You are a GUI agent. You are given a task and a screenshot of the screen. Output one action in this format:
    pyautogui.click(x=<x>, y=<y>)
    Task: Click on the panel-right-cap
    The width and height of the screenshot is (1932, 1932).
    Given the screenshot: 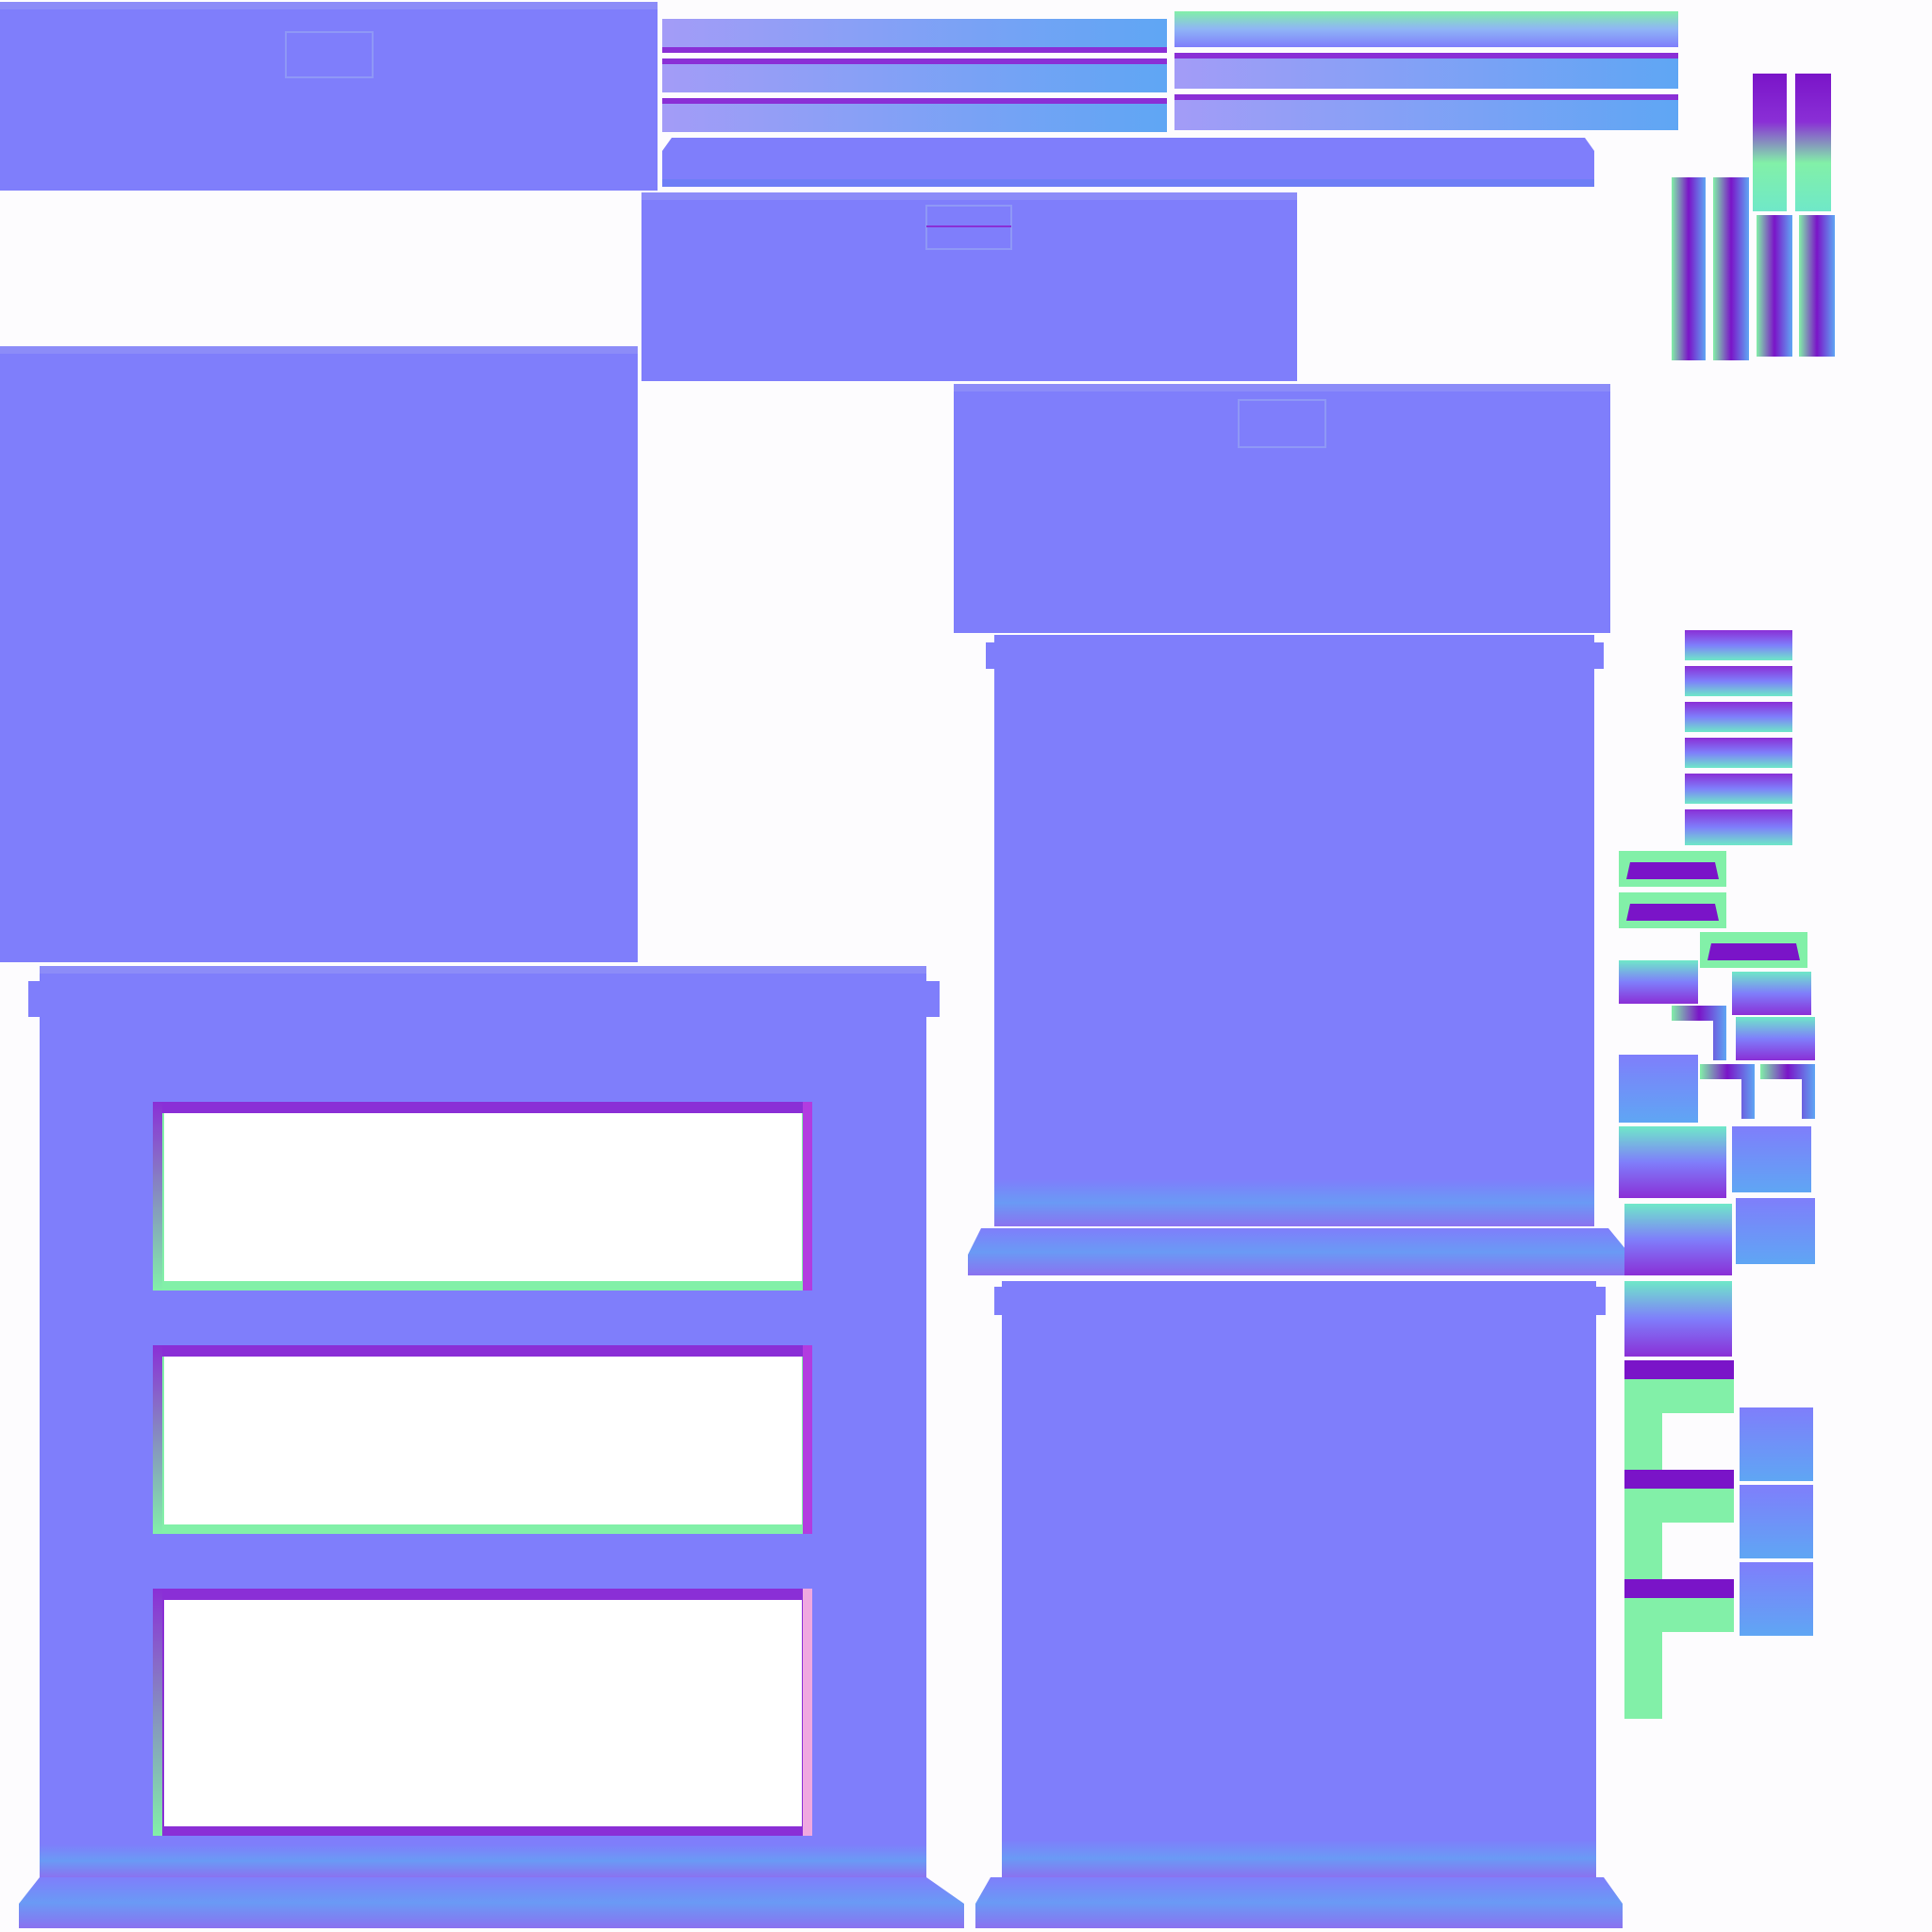 What is the action you would take?
    pyautogui.click(x=1282, y=508)
    